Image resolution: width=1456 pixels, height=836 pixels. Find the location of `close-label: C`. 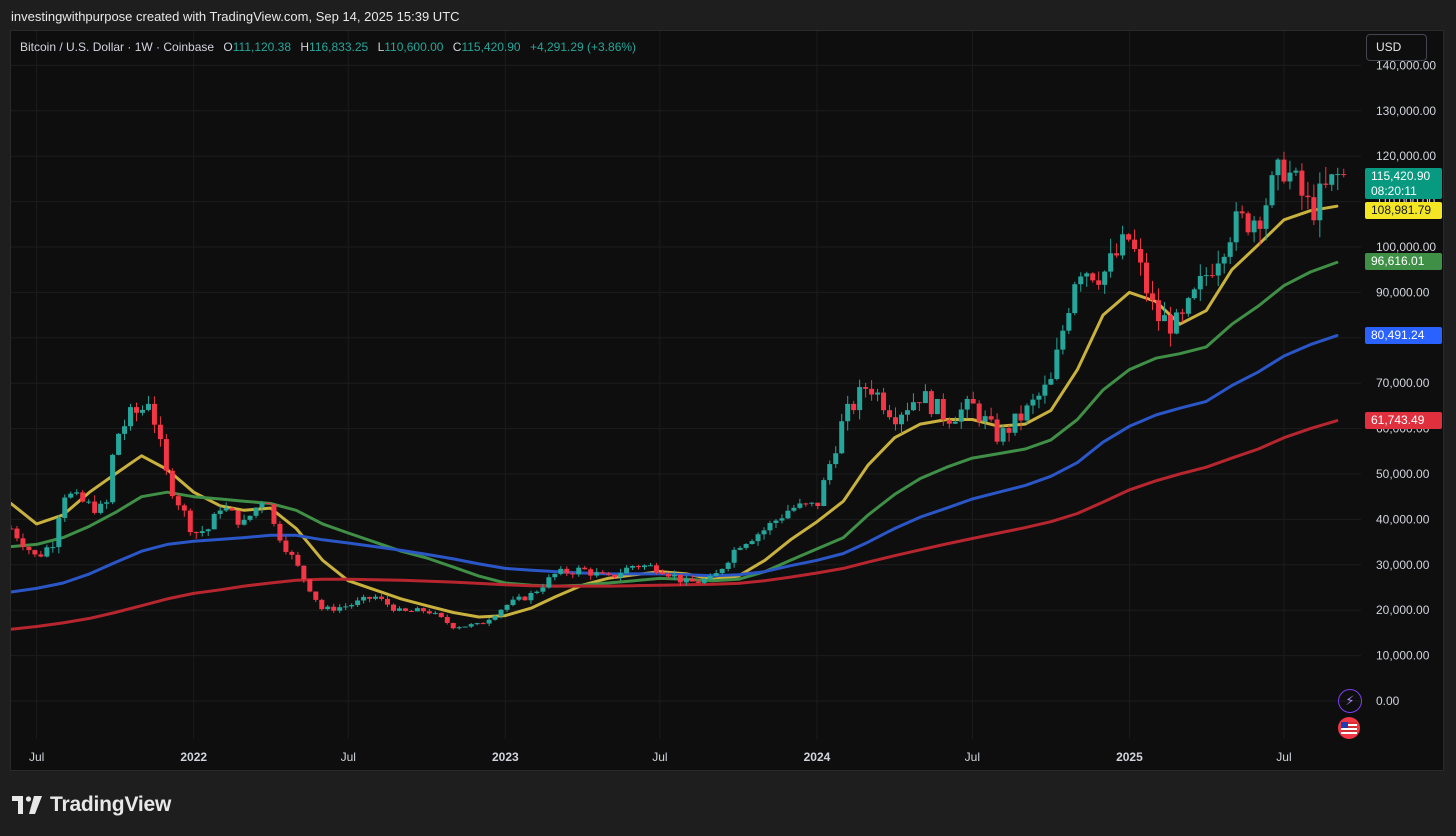

close-label: C is located at coordinates (457, 47).